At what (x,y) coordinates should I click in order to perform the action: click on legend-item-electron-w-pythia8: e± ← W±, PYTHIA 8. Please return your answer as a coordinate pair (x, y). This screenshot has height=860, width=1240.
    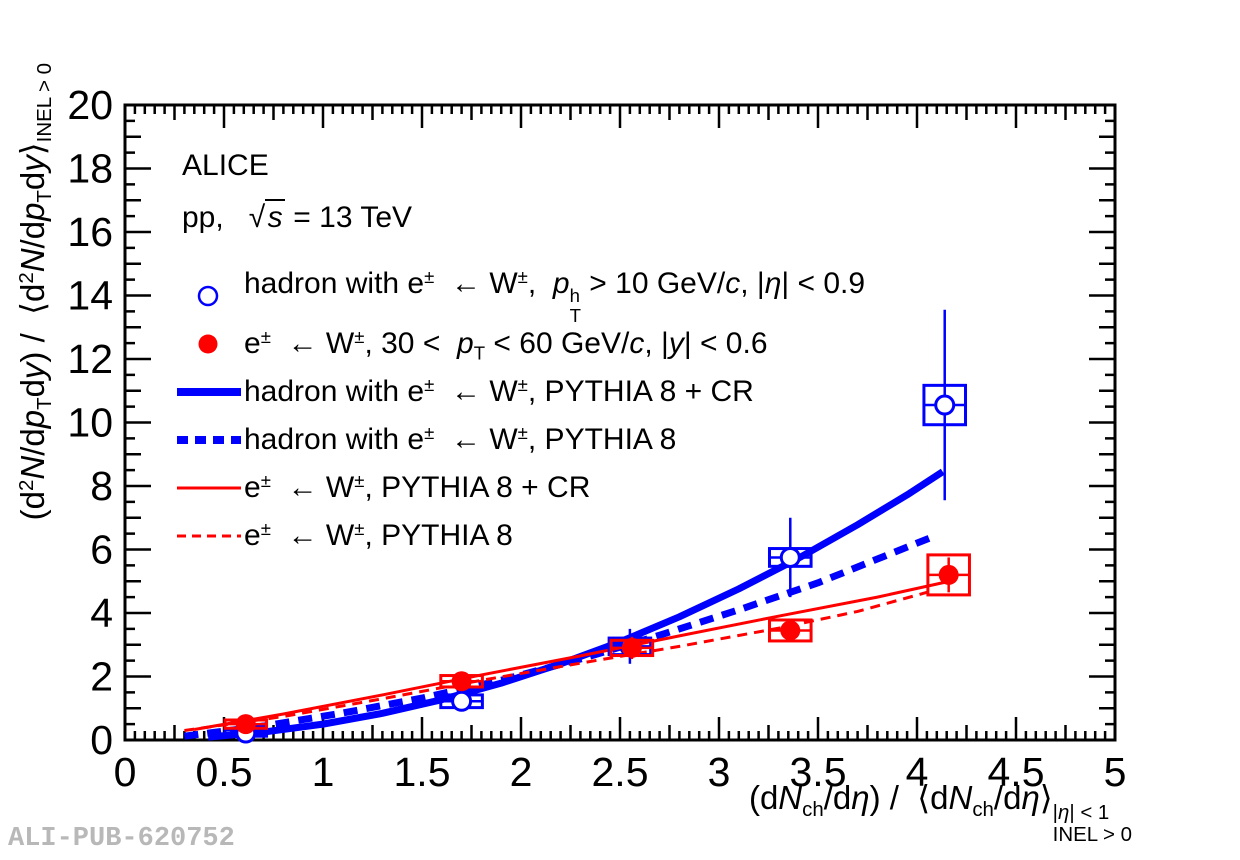
    Looking at the image, I should click on (519, 536).